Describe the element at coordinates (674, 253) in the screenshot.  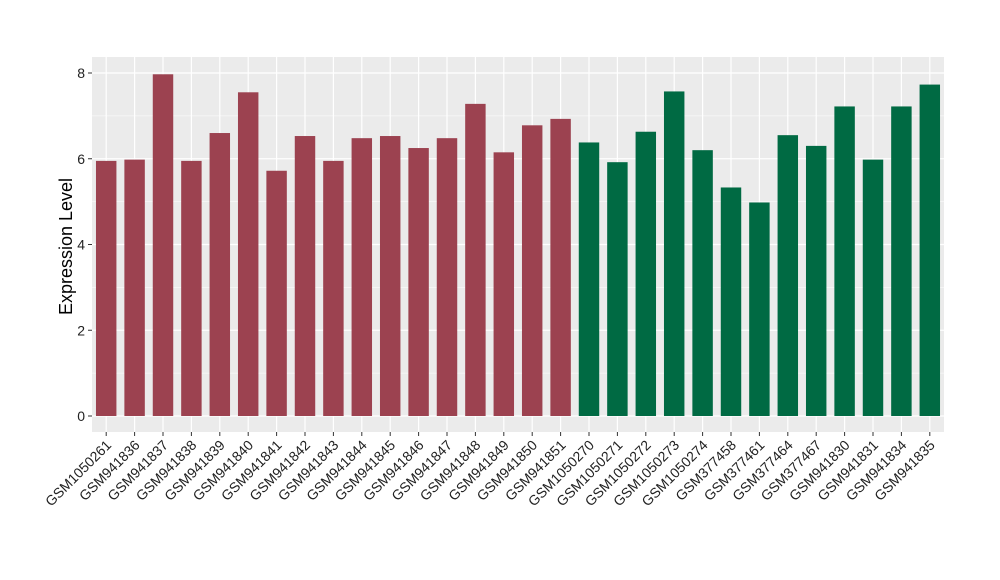
I see `bar-GSM1050273` at that location.